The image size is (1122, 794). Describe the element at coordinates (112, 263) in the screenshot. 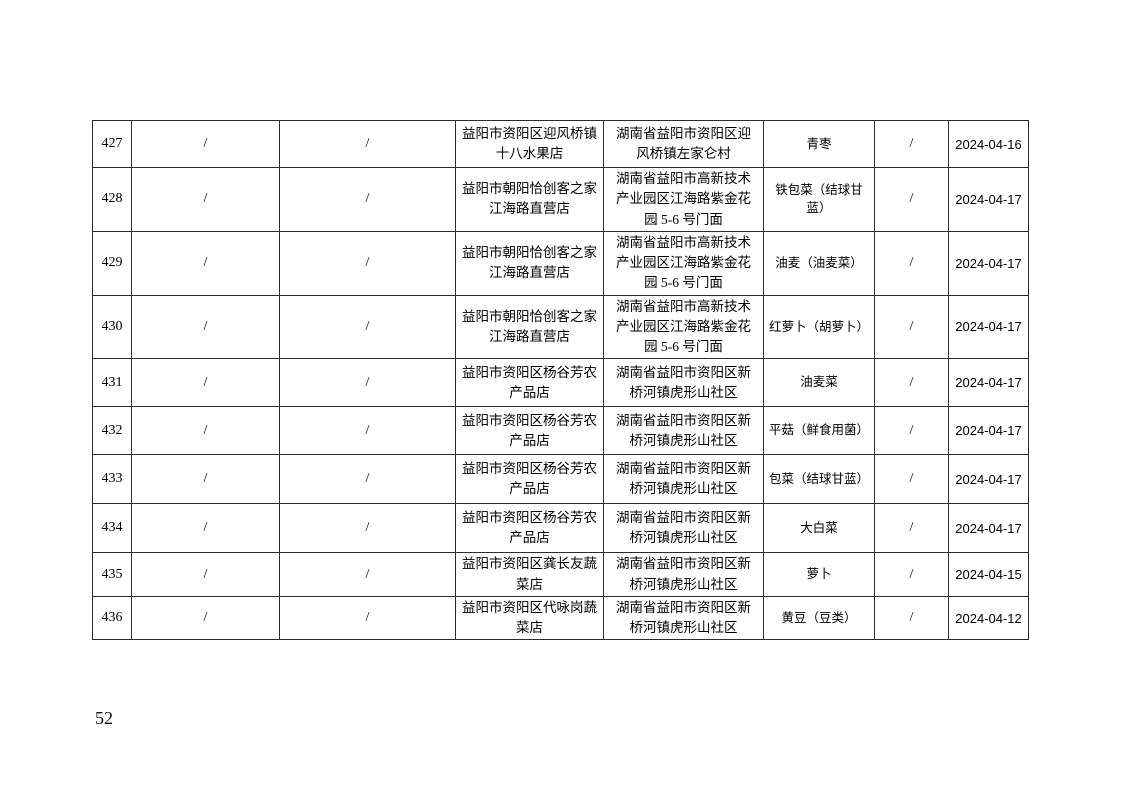

I see `row-number-cell: 429` at that location.